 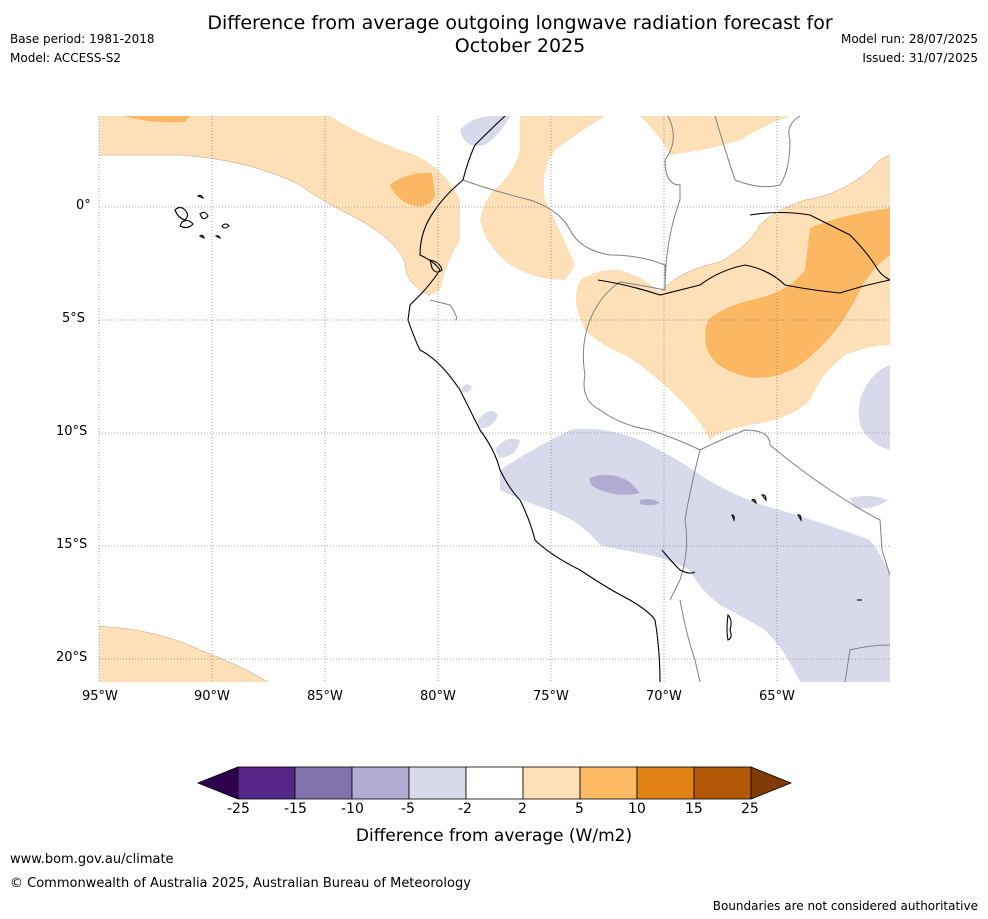 I want to click on anomaly-negative-south-peak, so click(x=614, y=484).